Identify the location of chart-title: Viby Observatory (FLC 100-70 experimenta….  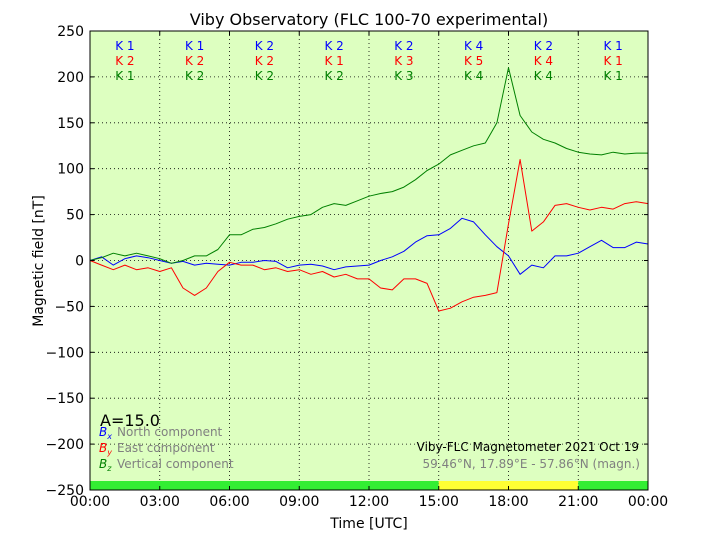
(369, 19).